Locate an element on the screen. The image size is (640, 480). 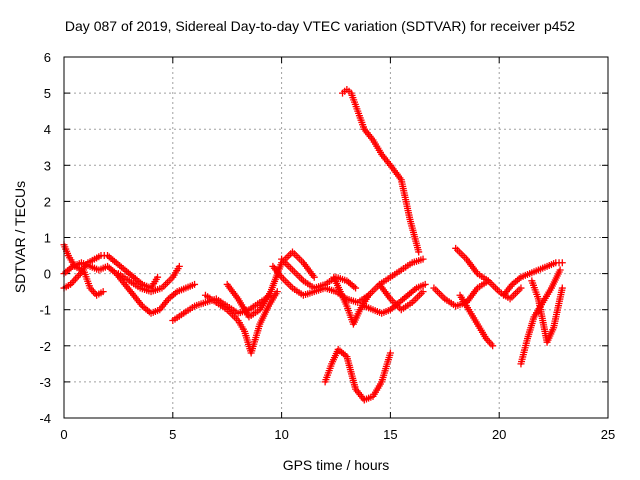
y-tick-label: 5 is located at coordinates (47, 93).